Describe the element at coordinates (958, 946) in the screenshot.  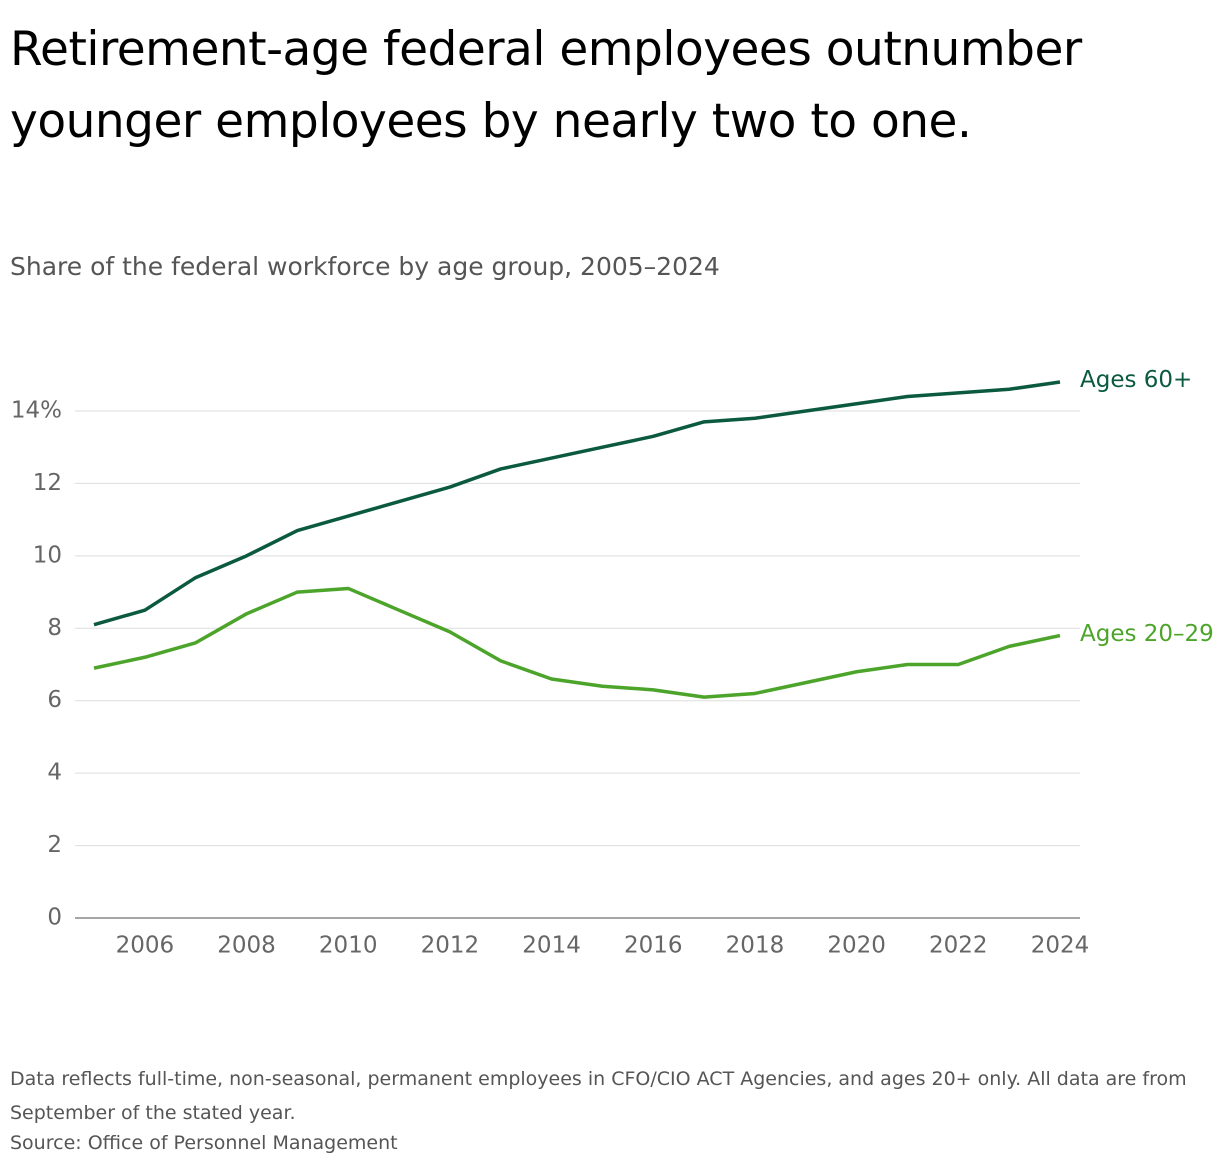
I see `x-tick-label: 2022` at that location.